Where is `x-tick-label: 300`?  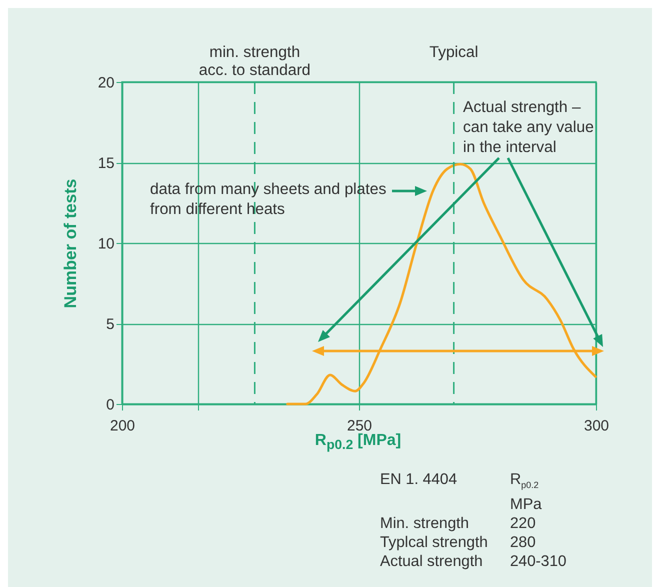 x-tick-label: 300 is located at coordinates (597, 426).